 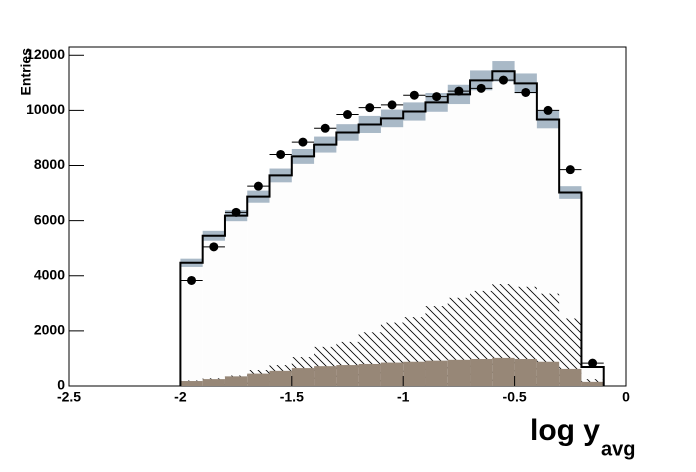 I want to click on y-axis-label: Entries, so click(x=26, y=72).